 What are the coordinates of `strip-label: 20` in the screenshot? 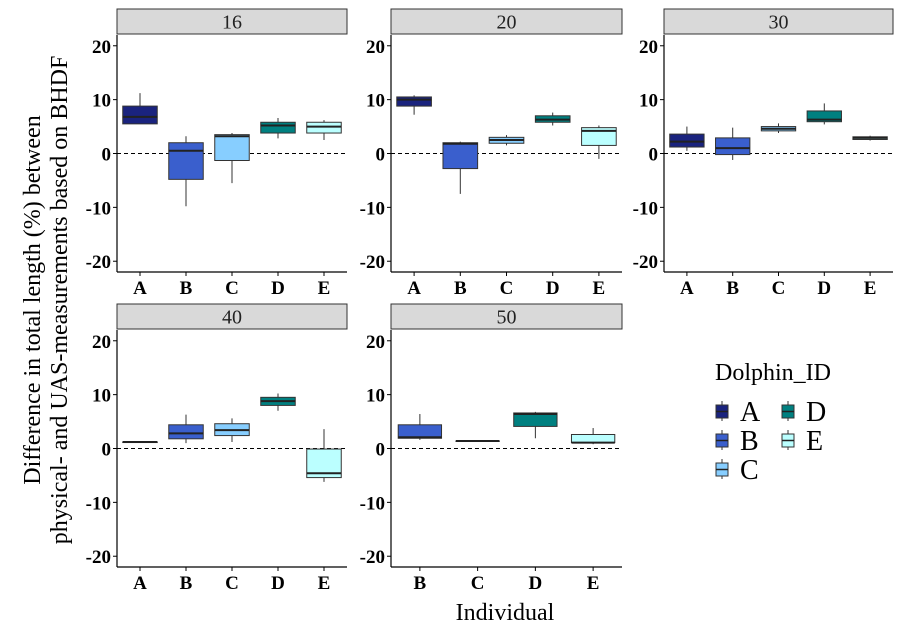 It's located at (507, 23).